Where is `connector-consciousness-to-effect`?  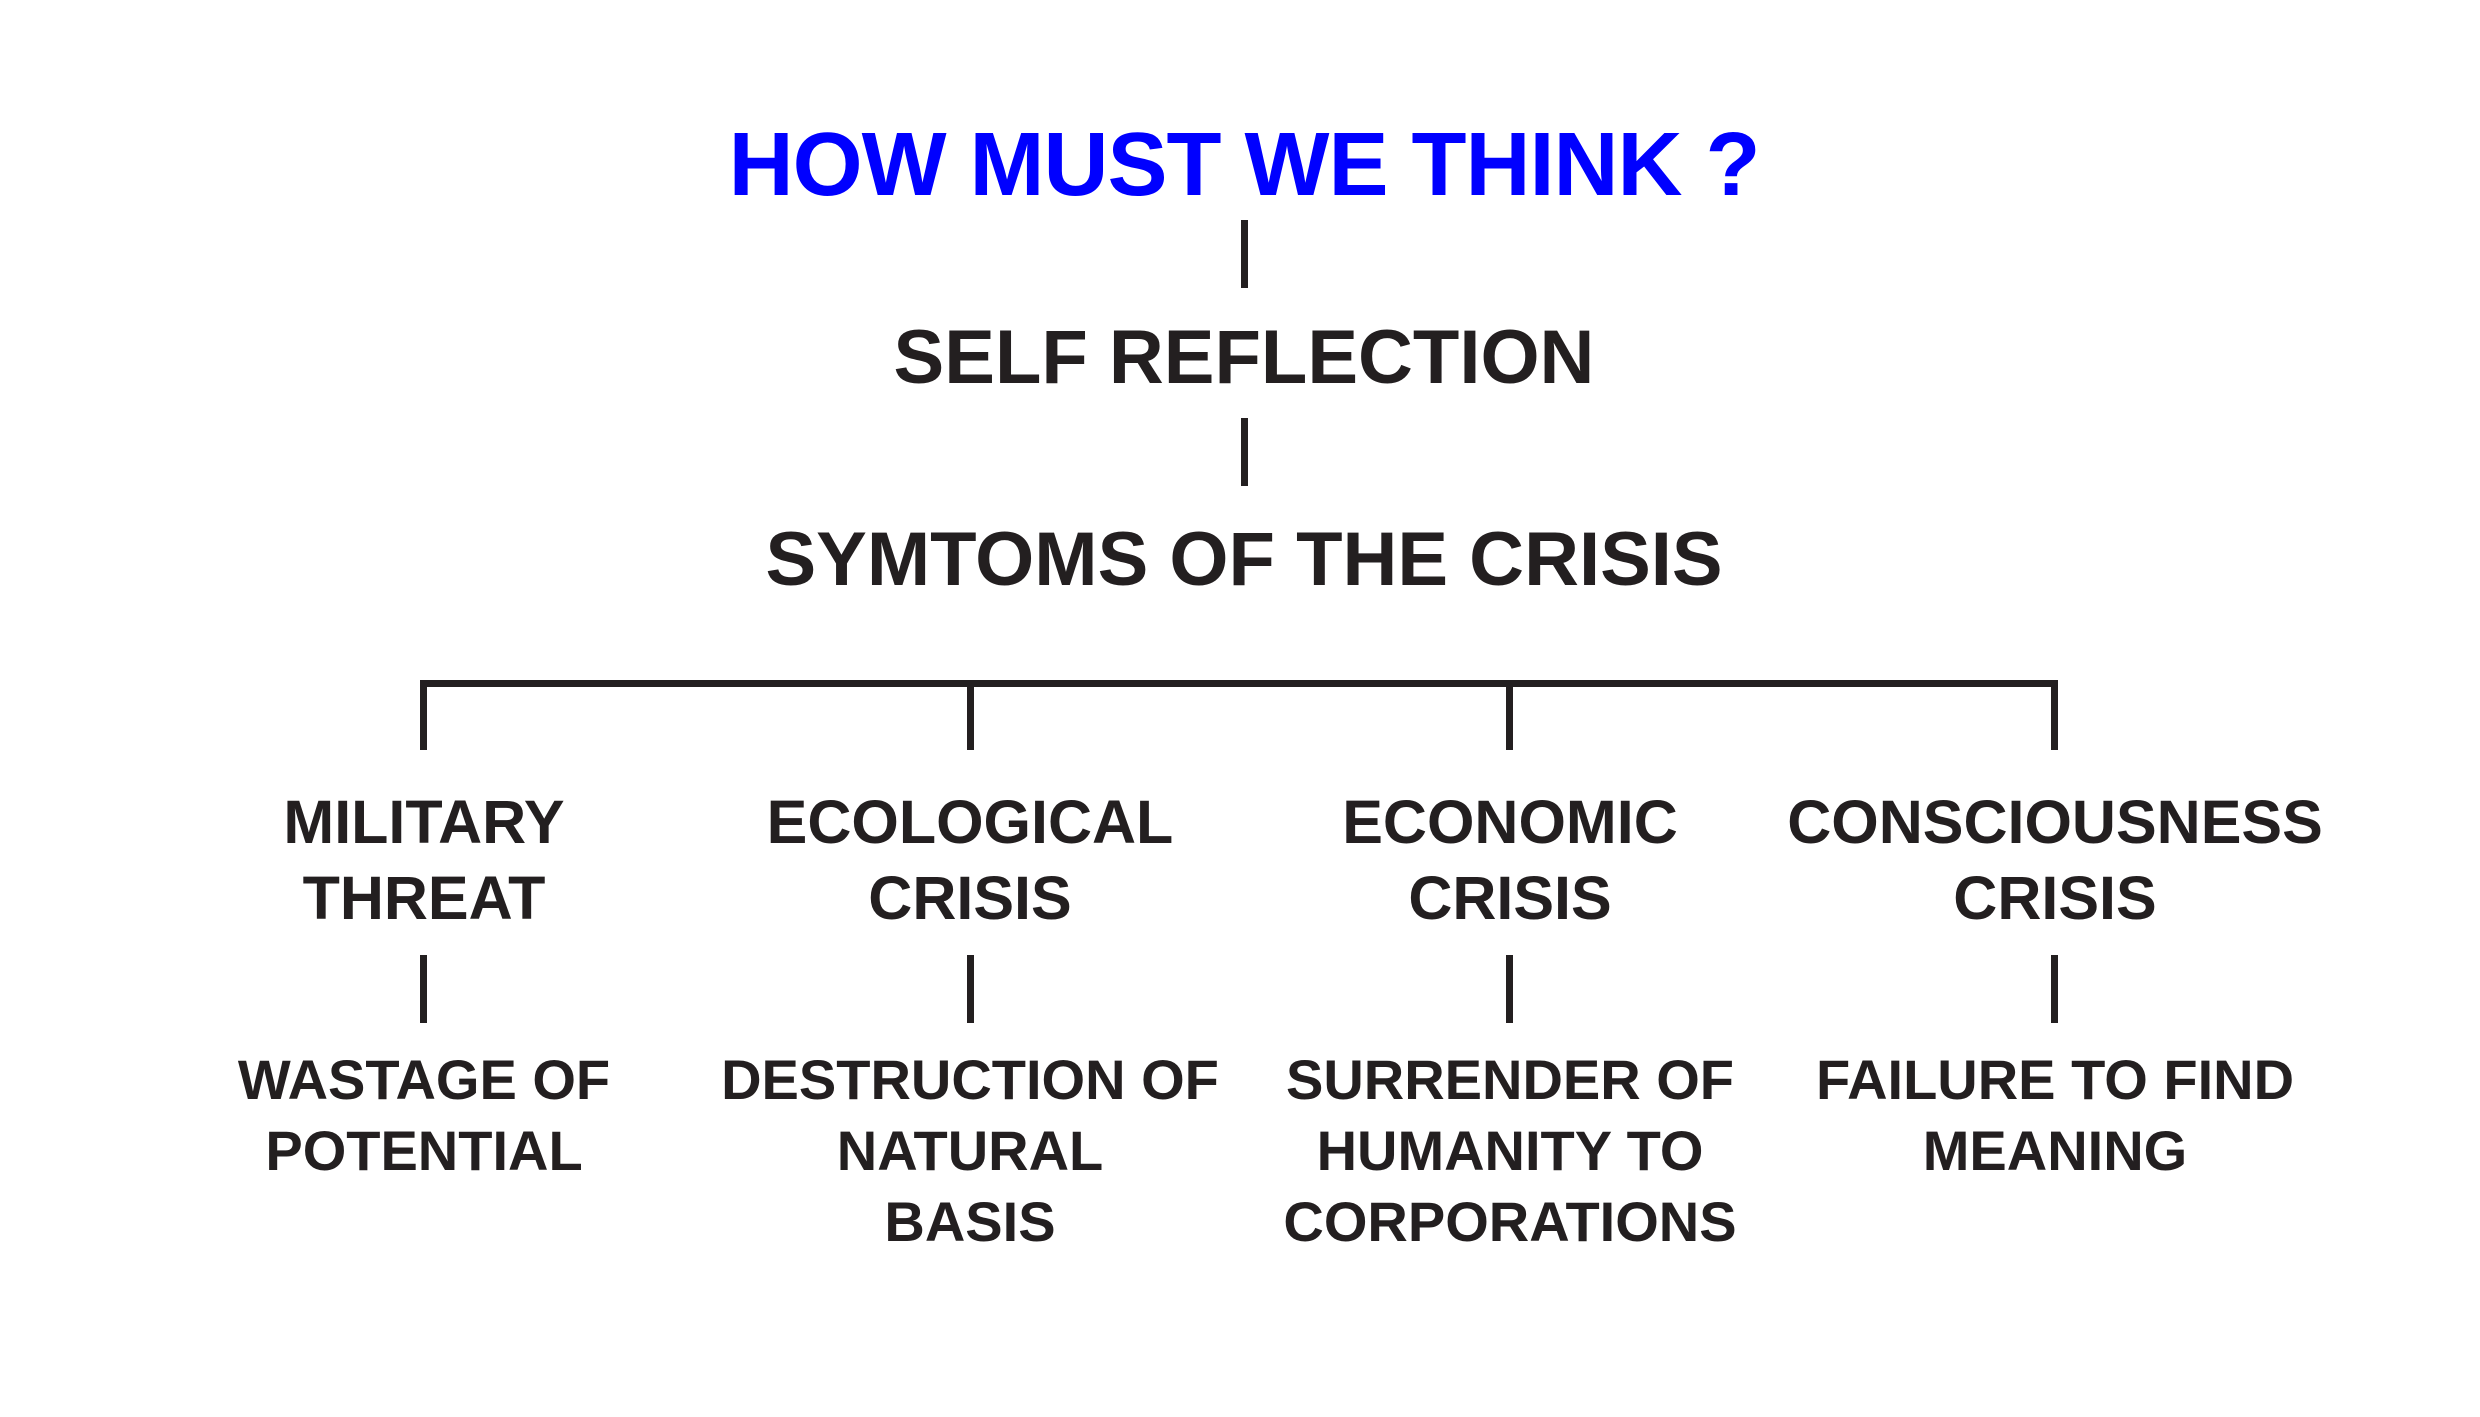
connector-consciousness-to-effect is located at coordinates (2054, 989).